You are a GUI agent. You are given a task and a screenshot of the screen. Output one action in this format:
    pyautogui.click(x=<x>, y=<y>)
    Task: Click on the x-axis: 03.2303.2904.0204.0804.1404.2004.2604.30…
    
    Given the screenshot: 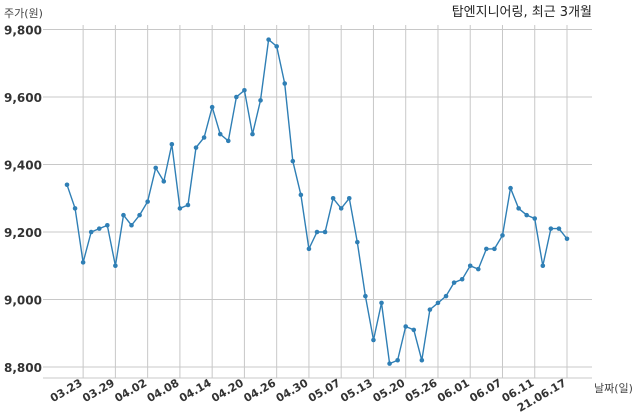 What is the action you would take?
    pyautogui.click(x=308, y=395)
    